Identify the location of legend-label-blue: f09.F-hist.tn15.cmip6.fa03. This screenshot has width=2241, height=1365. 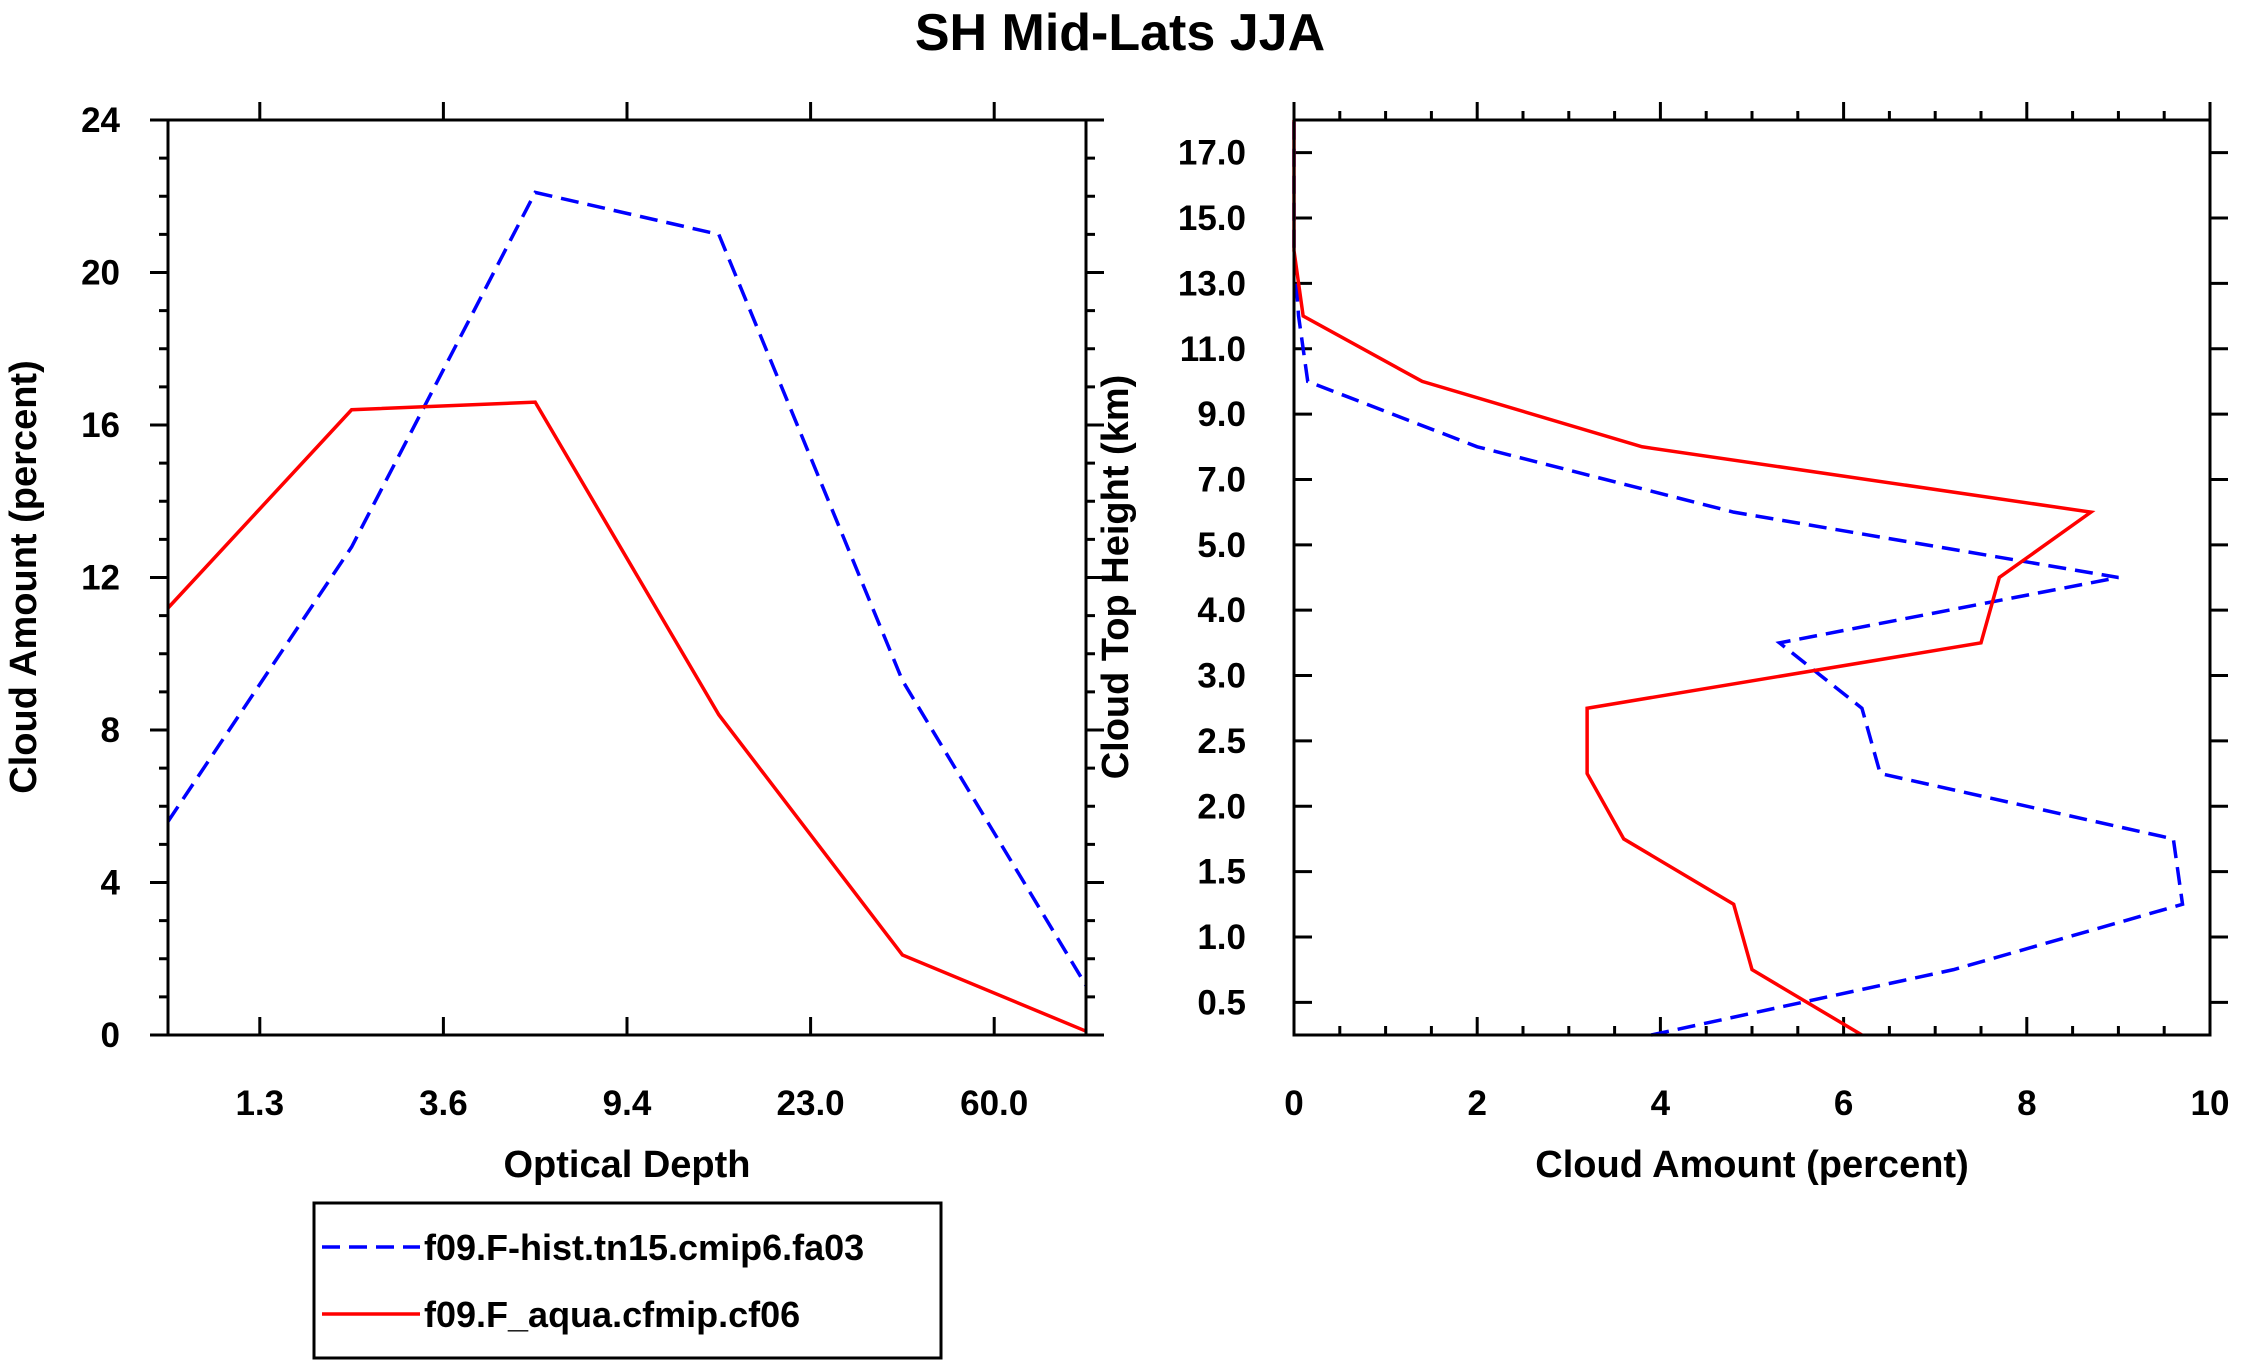
(644, 1247).